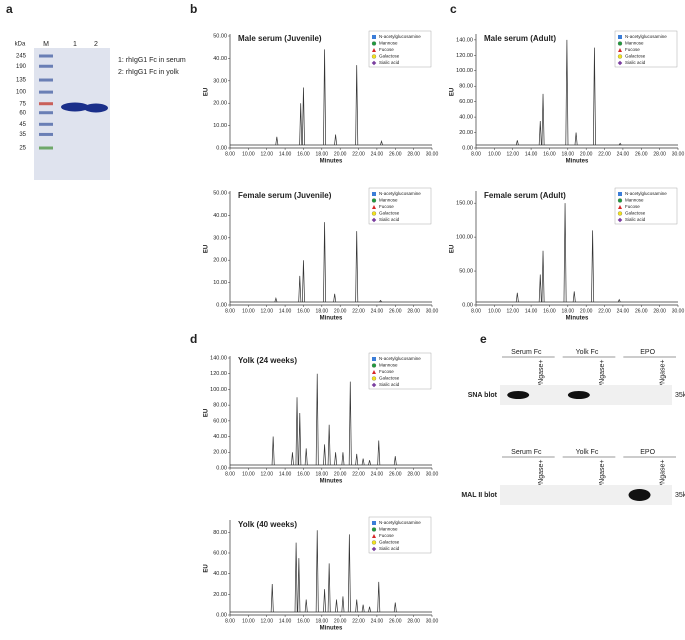 This screenshot has height=640, width=685. Describe the element at coordinates (22, 135) in the screenshot. I see `marker-label: 35` at that location.